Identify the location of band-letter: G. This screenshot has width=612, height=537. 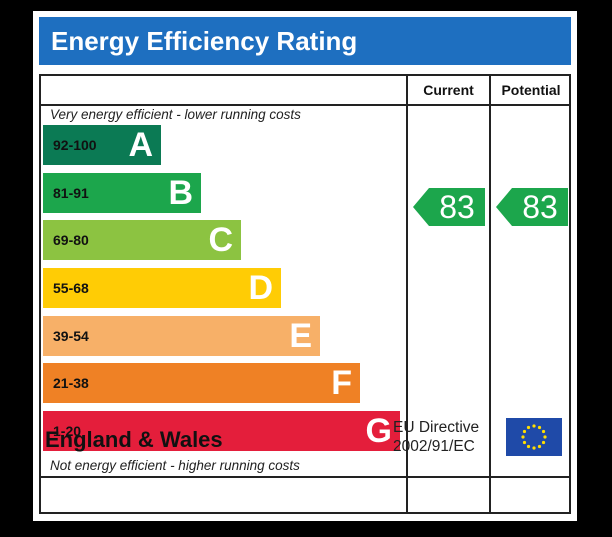
(378, 431).